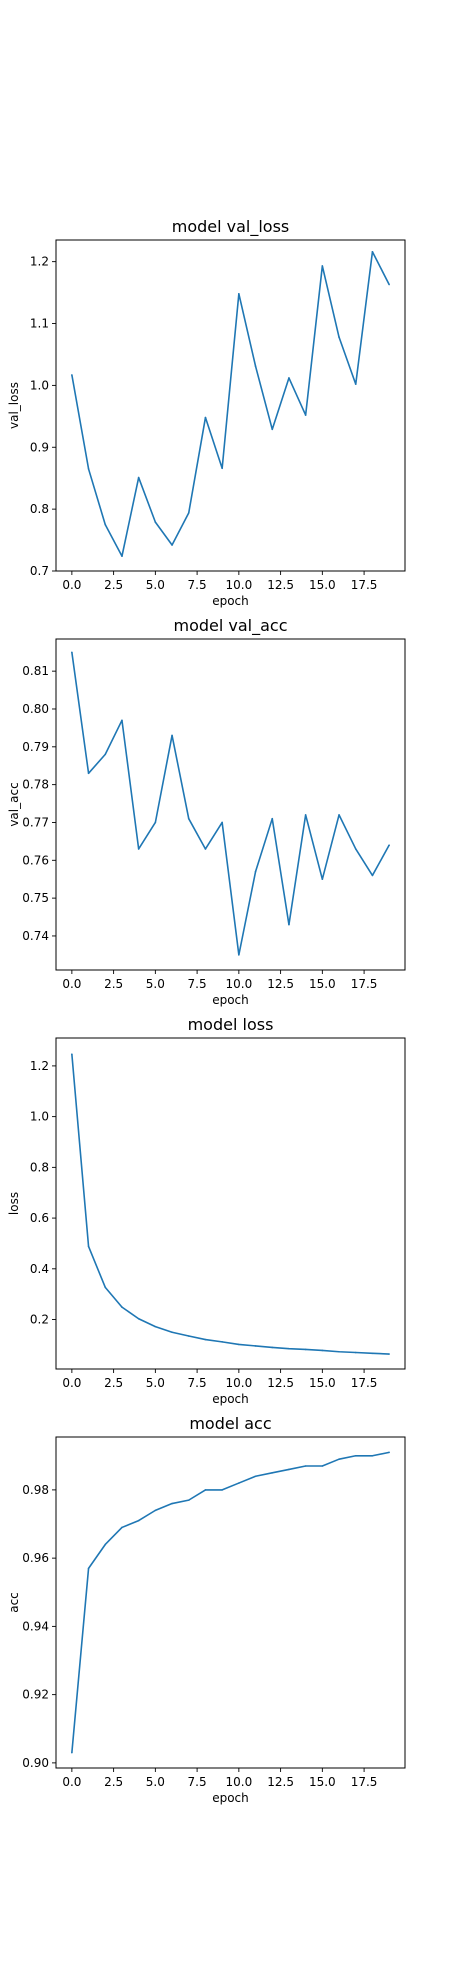 The height and width of the screenshot is (1980, 450). I want to click on chart-title: model val_loss, so click(231, 227).